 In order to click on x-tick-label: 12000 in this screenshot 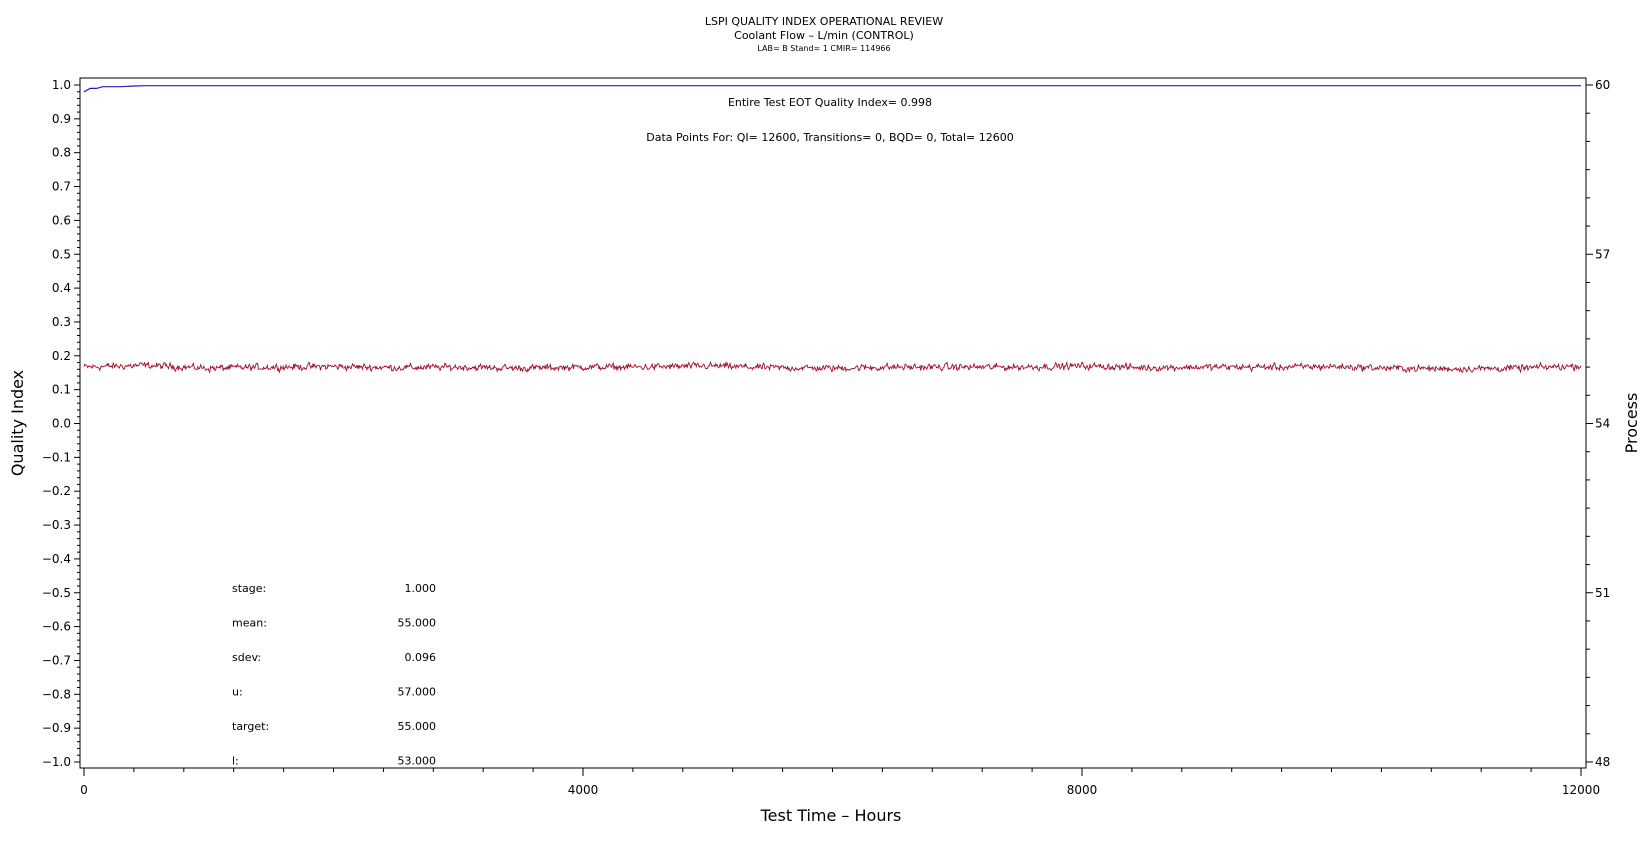, I will do `click(1581, 790)`.